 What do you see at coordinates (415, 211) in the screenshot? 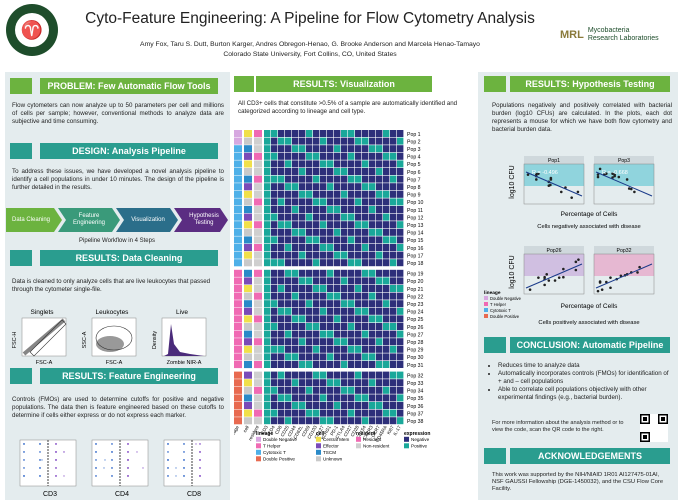
I see `pop-label: Pop 11` at bounding box center [415, 211].